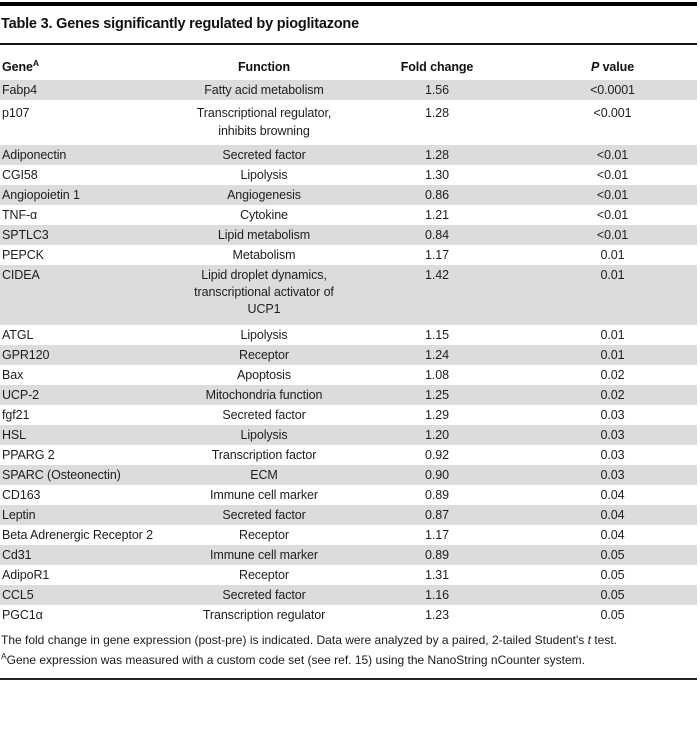 This screenshot has width=700, height=741. Describe the element at coordinates (437, 475) in the screenshot. I see `fold-change-cell: 0.90` at that location.